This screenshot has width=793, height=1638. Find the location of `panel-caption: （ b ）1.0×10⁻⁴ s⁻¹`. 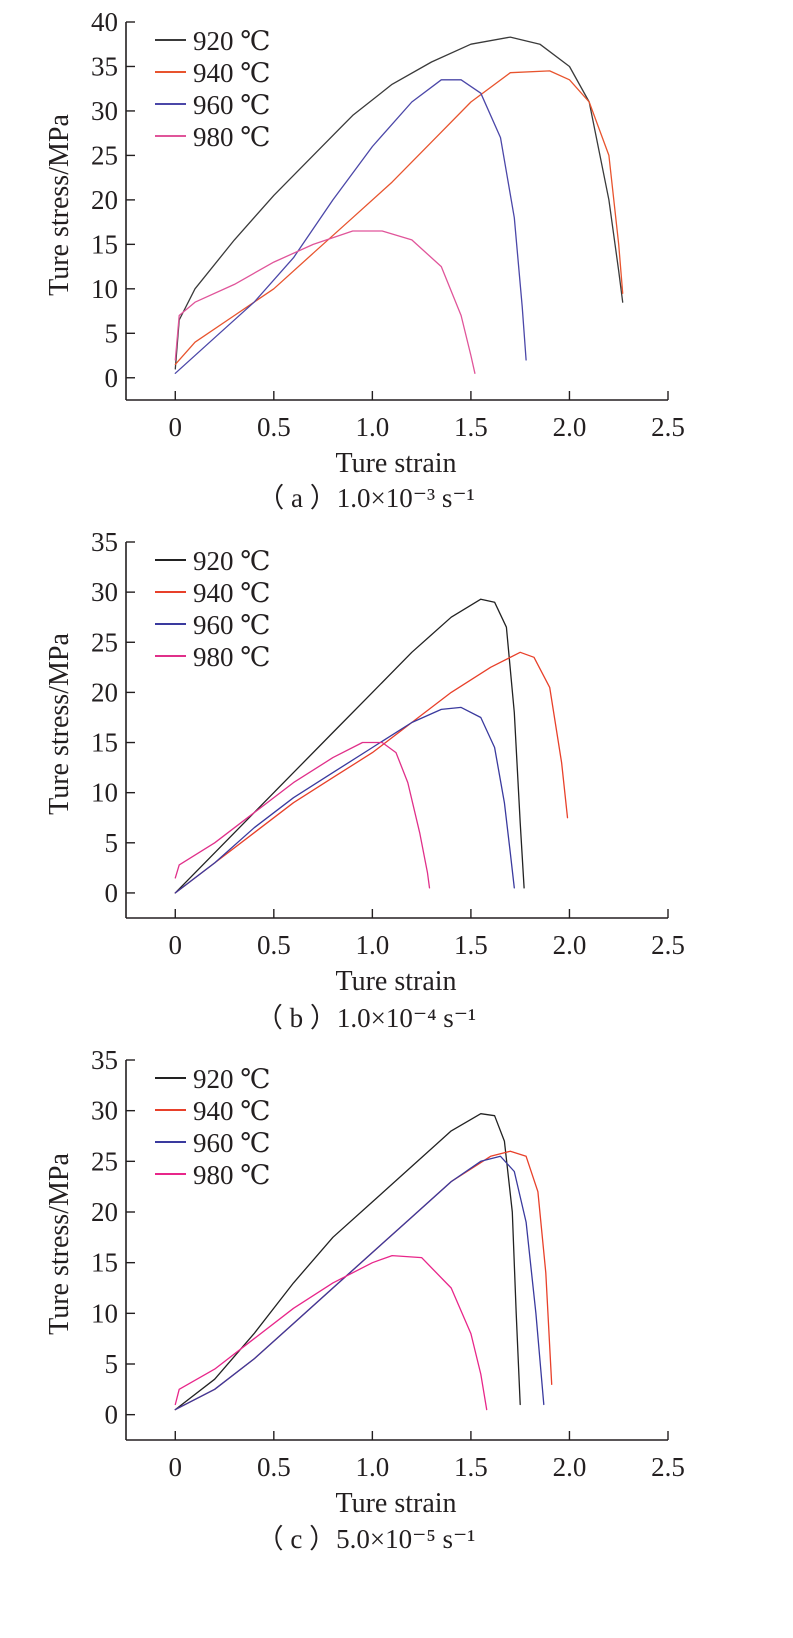

panel-caption: （ b ）1.0×10⁻⁴ s⁻¹ is located at coordinates (366, 1018).